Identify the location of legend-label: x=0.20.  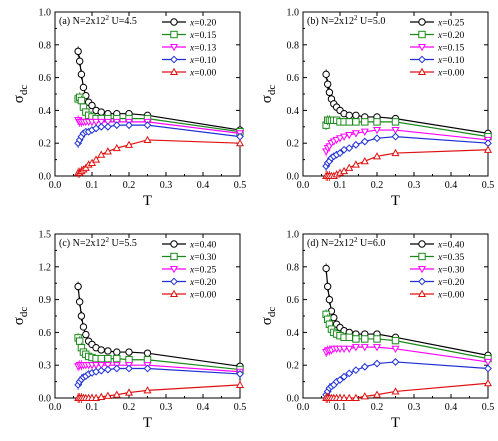
(202, 24).